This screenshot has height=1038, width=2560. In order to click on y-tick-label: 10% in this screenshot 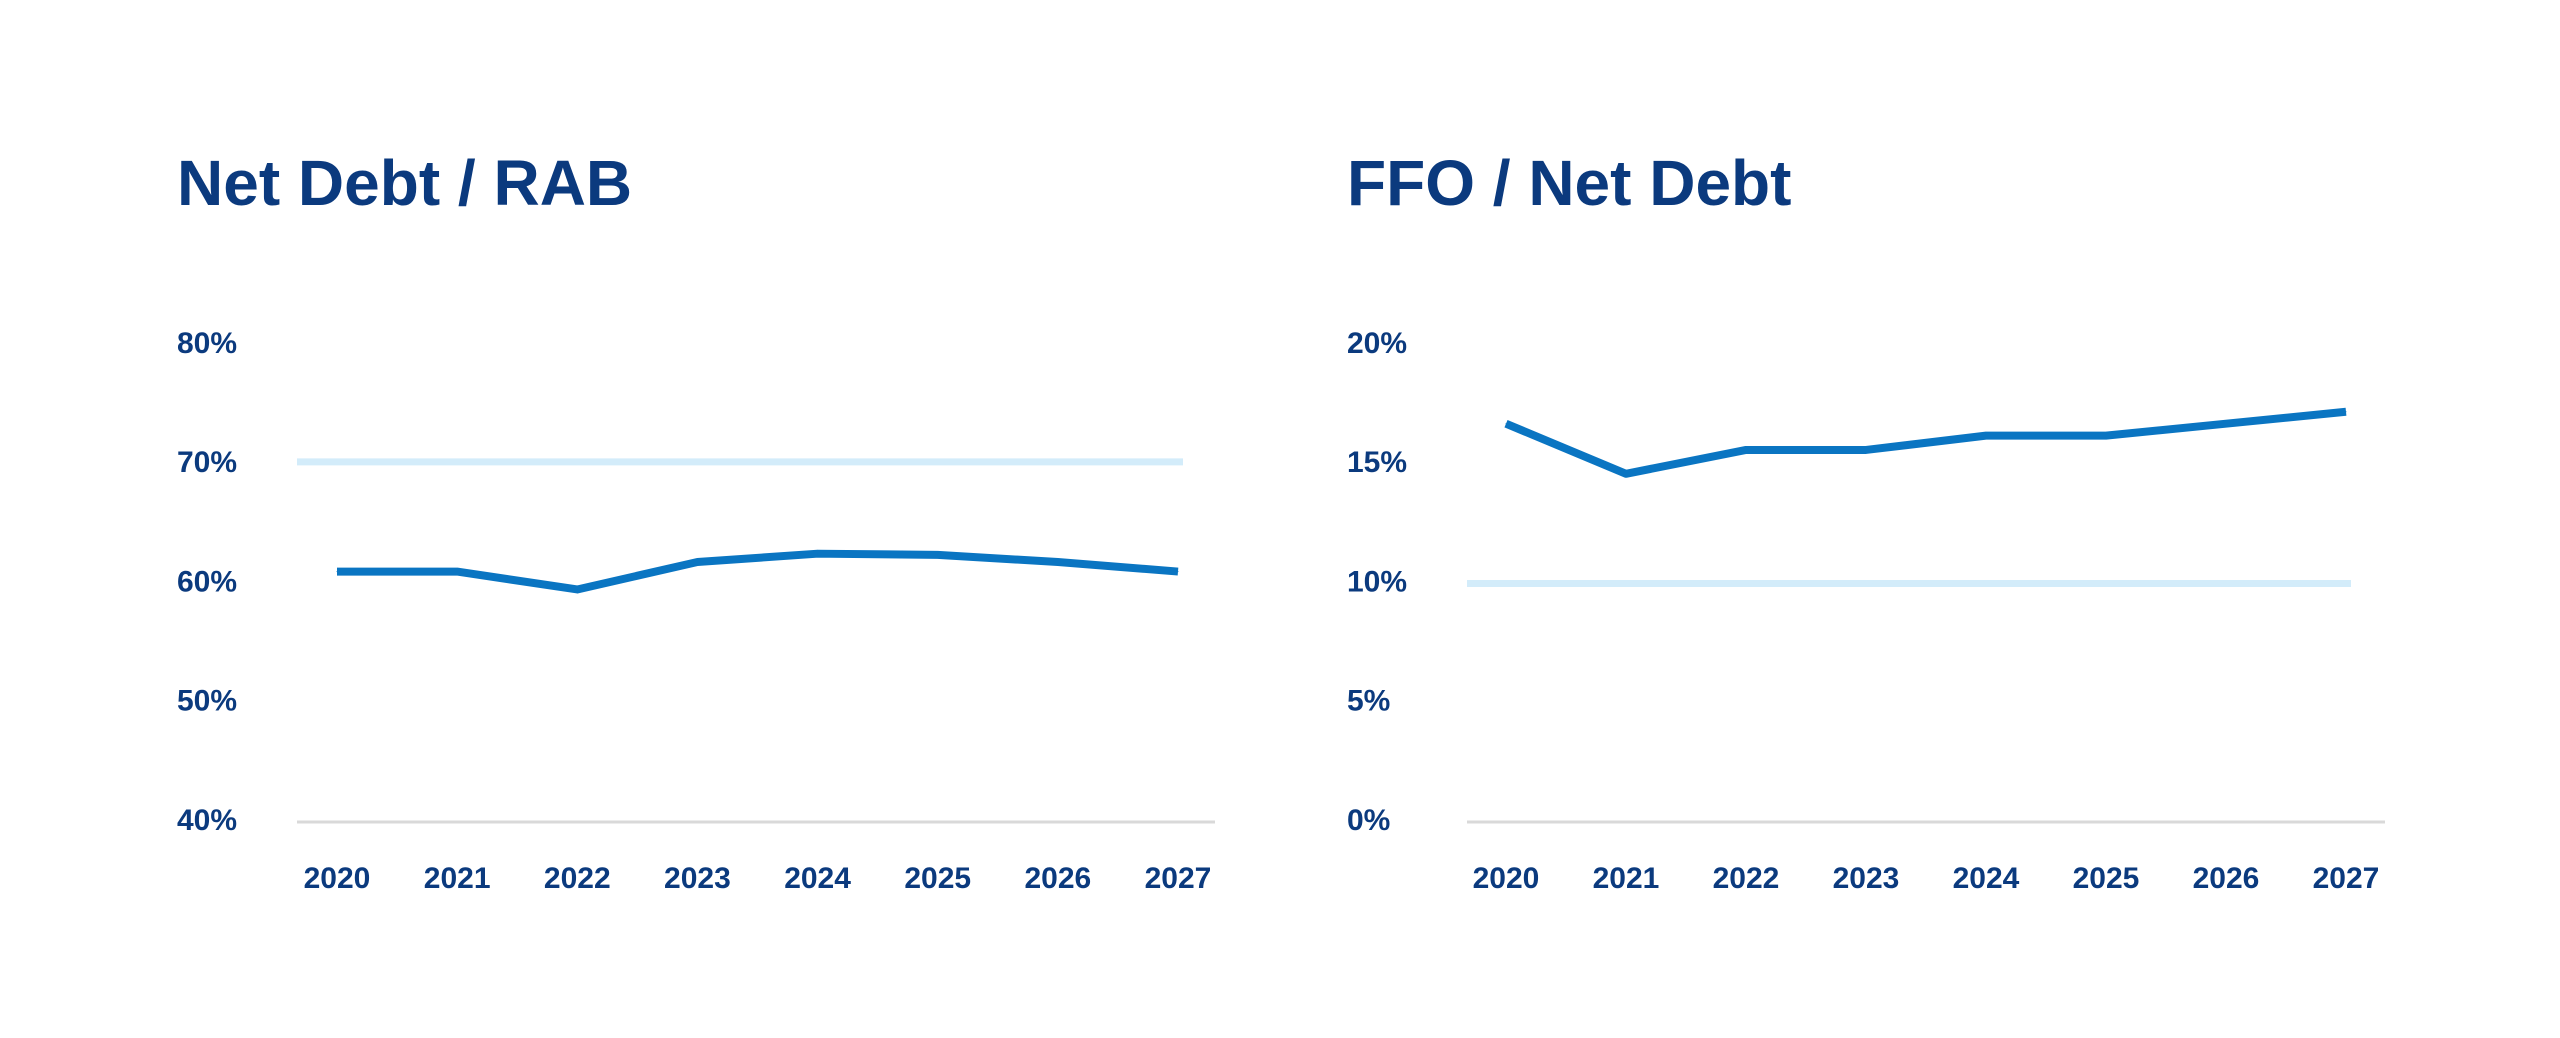, I will do `click(1377, 581)`.